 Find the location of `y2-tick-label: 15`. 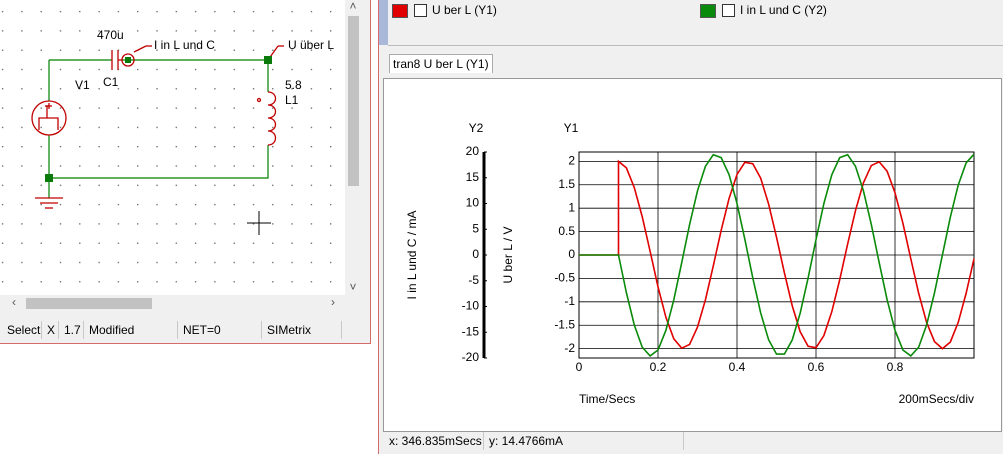

y2-tick-label: 15 is located at coordinates (473, 177).